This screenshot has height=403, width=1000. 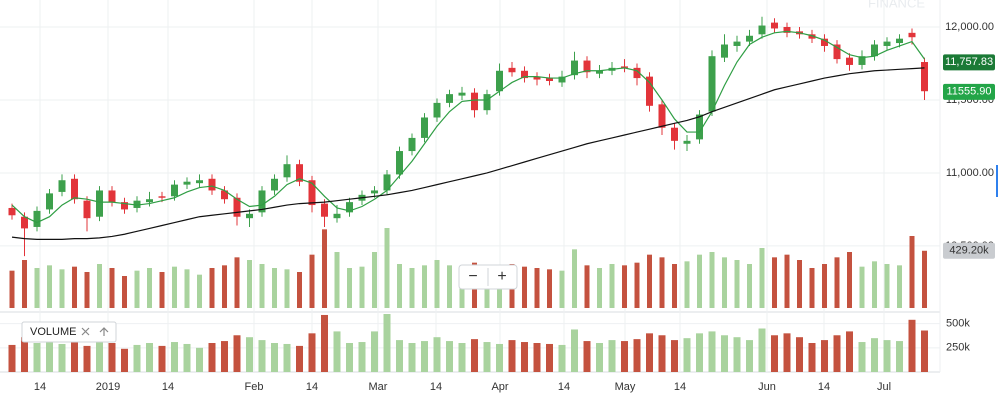 I want to click on x-tick-label: Apr, so click(x=499, y=387).